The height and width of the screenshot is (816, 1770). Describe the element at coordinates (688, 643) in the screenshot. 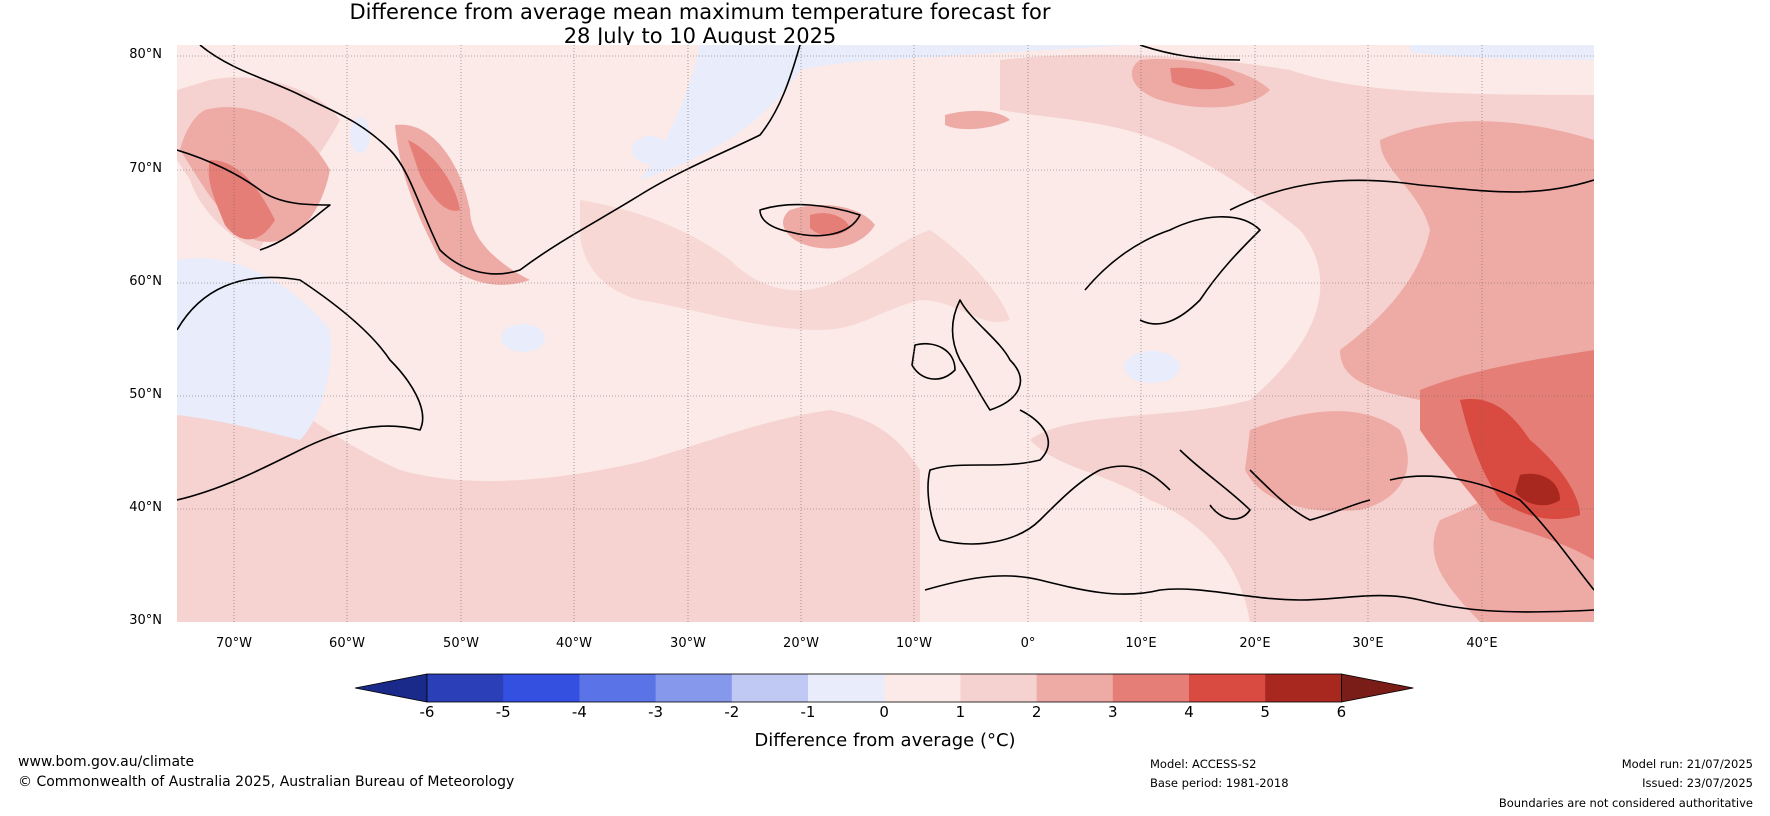

I see `lon-label-30w: 30°W` at that location.